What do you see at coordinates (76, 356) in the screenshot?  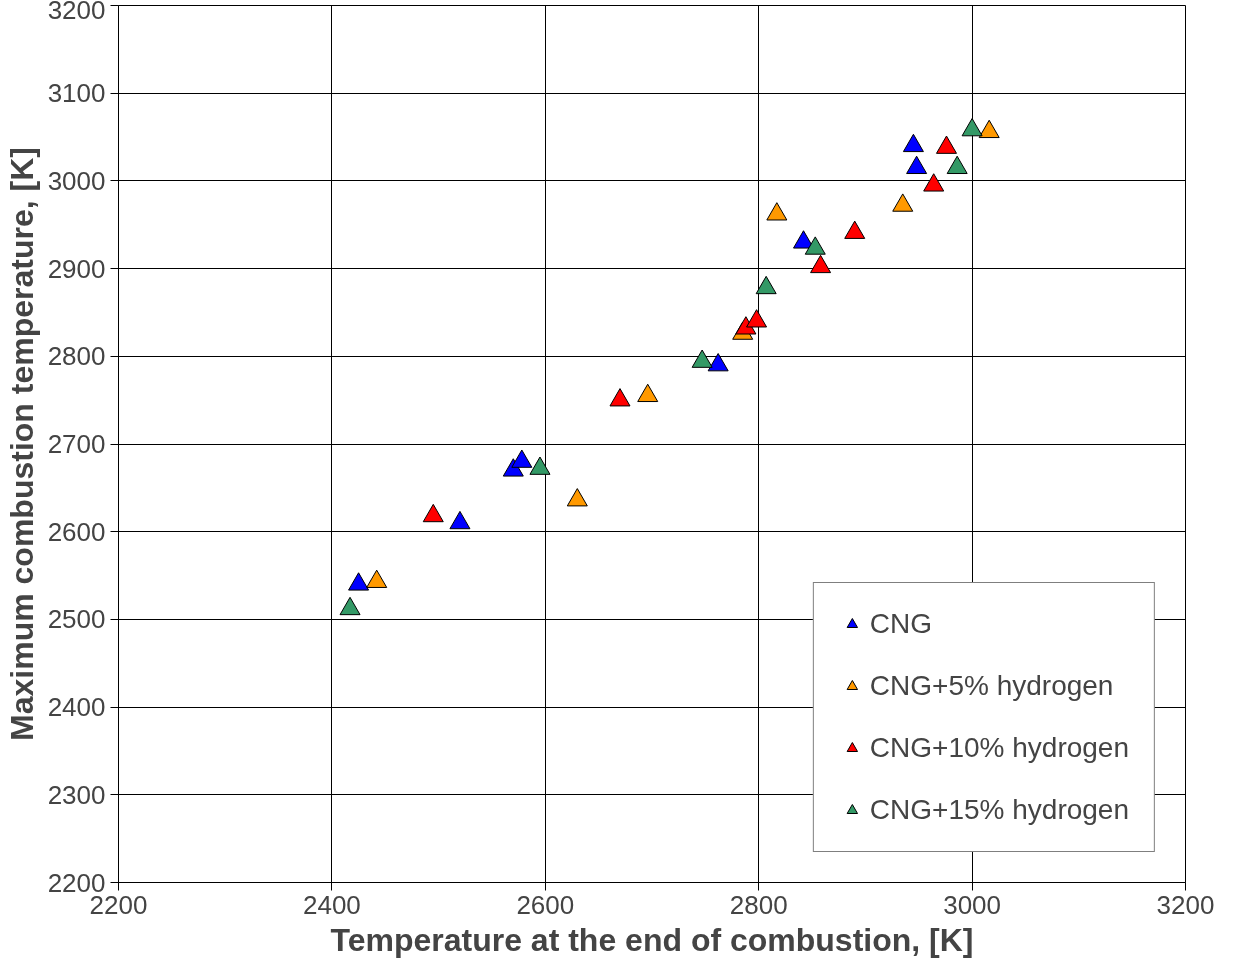 I see `y-tick-label: 2800` at bounding box center [76, 356].